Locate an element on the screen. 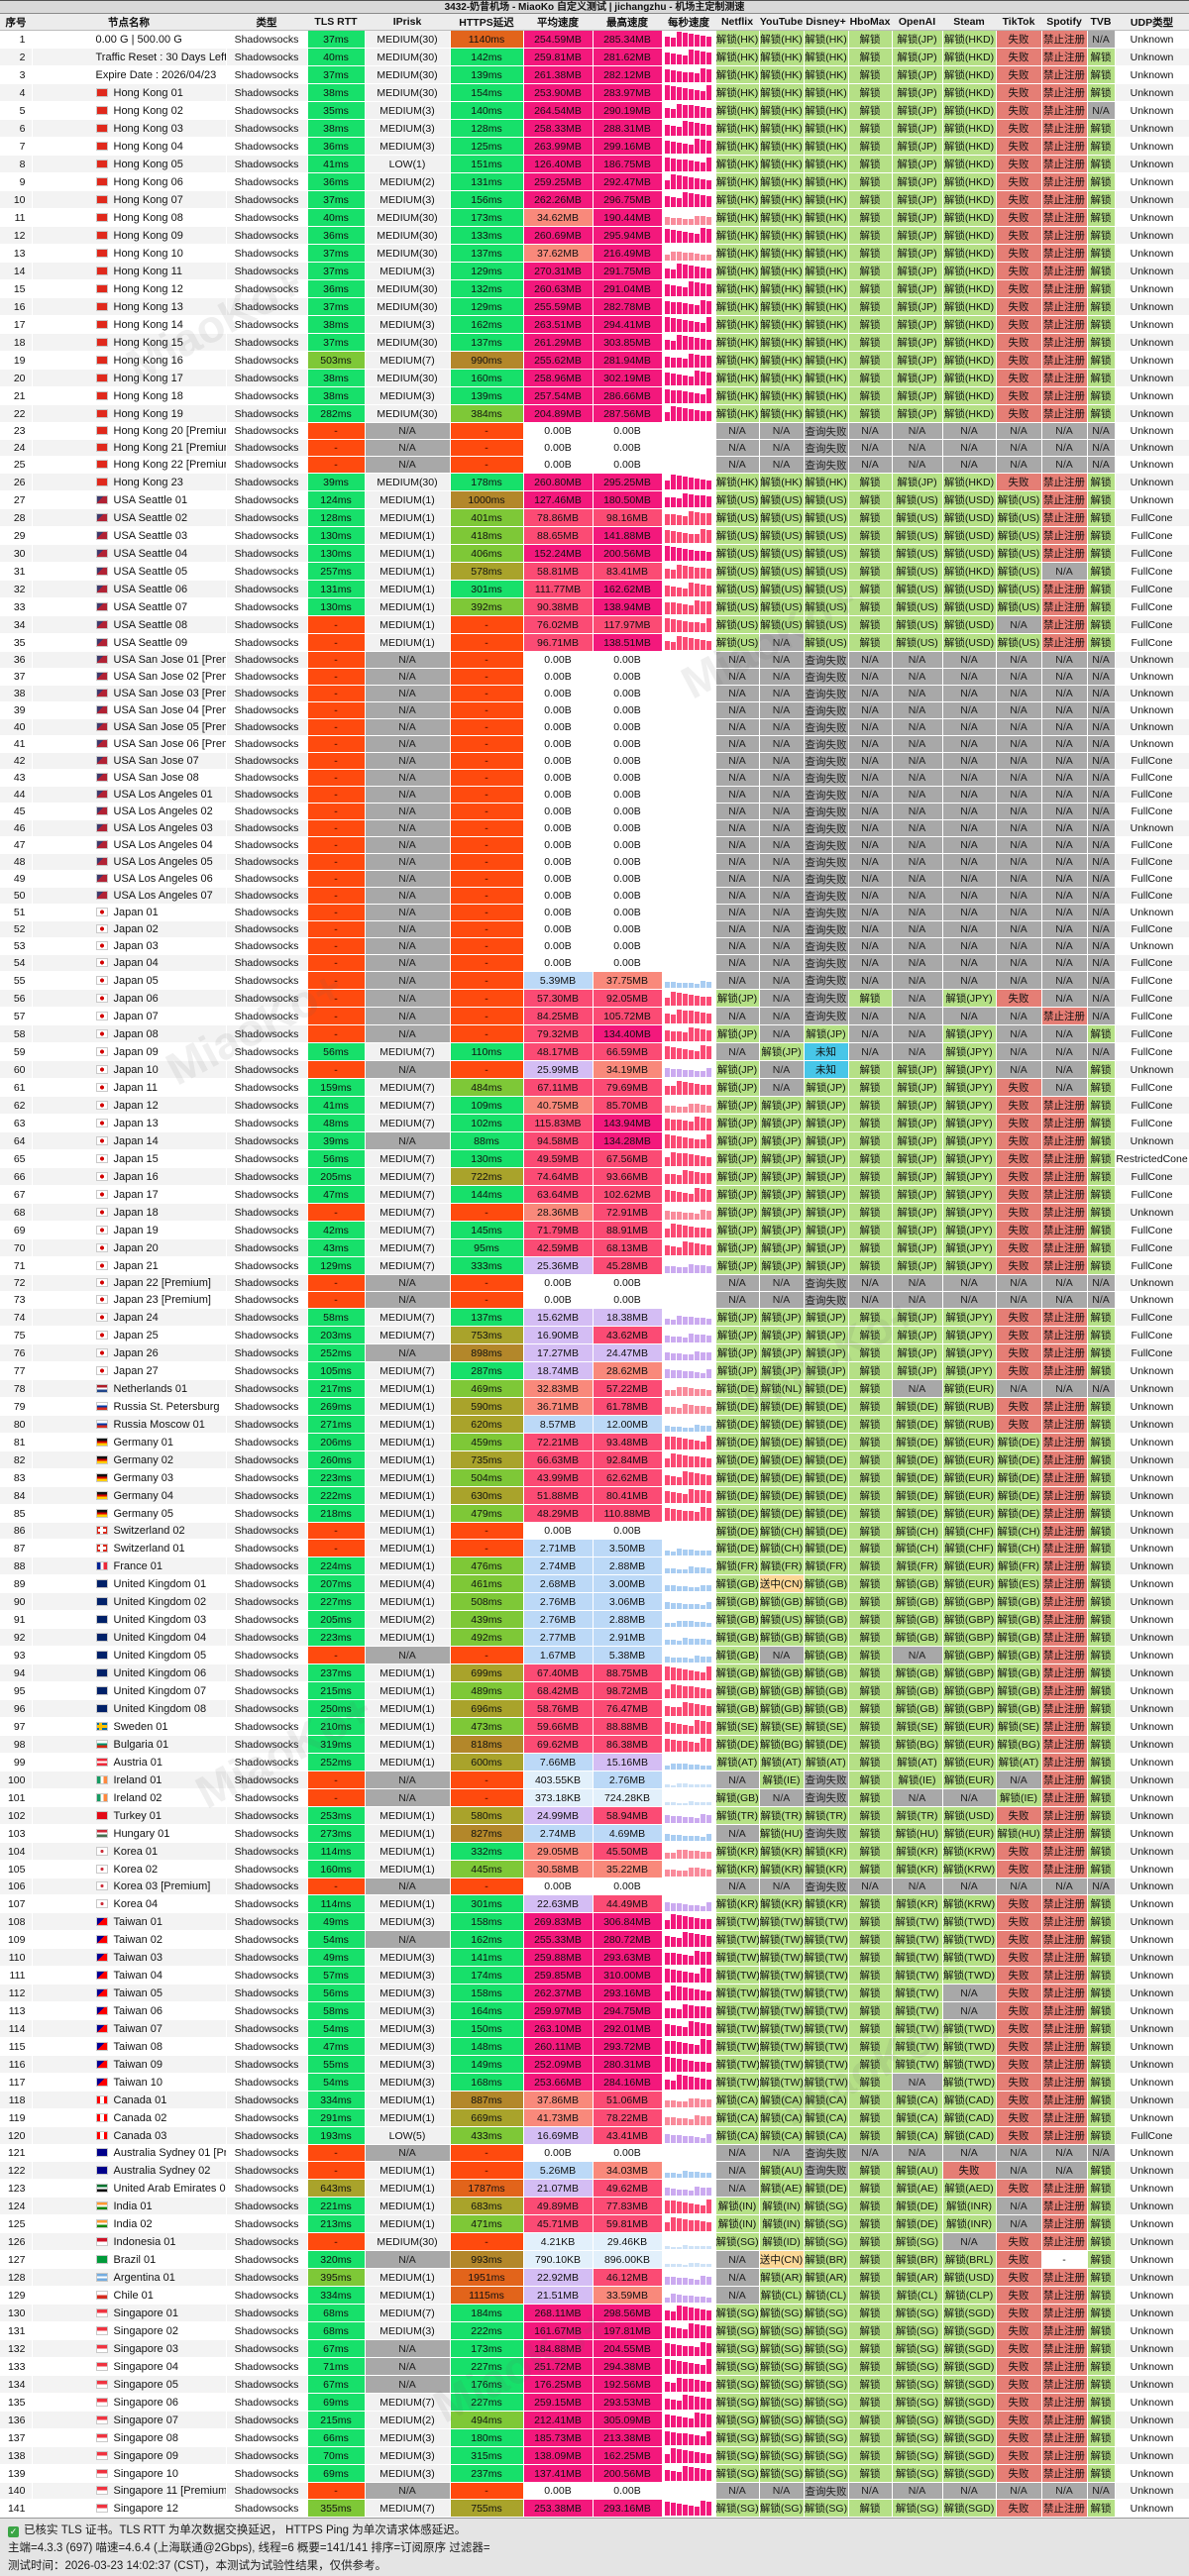 The image size is (1189, 2576). avg-speed: 67.11MB is located at coordinates (558, 1087).